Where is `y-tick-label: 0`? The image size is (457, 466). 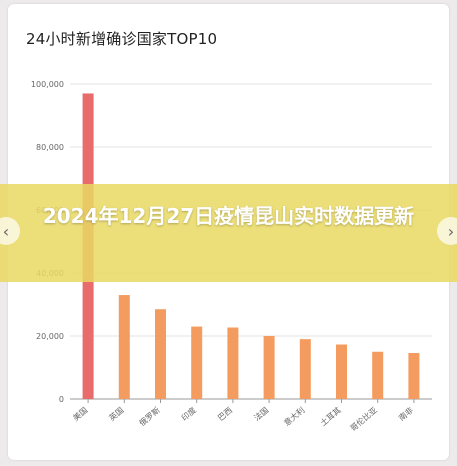 y-tick-label: 0 is located at coordinates (61, 399).